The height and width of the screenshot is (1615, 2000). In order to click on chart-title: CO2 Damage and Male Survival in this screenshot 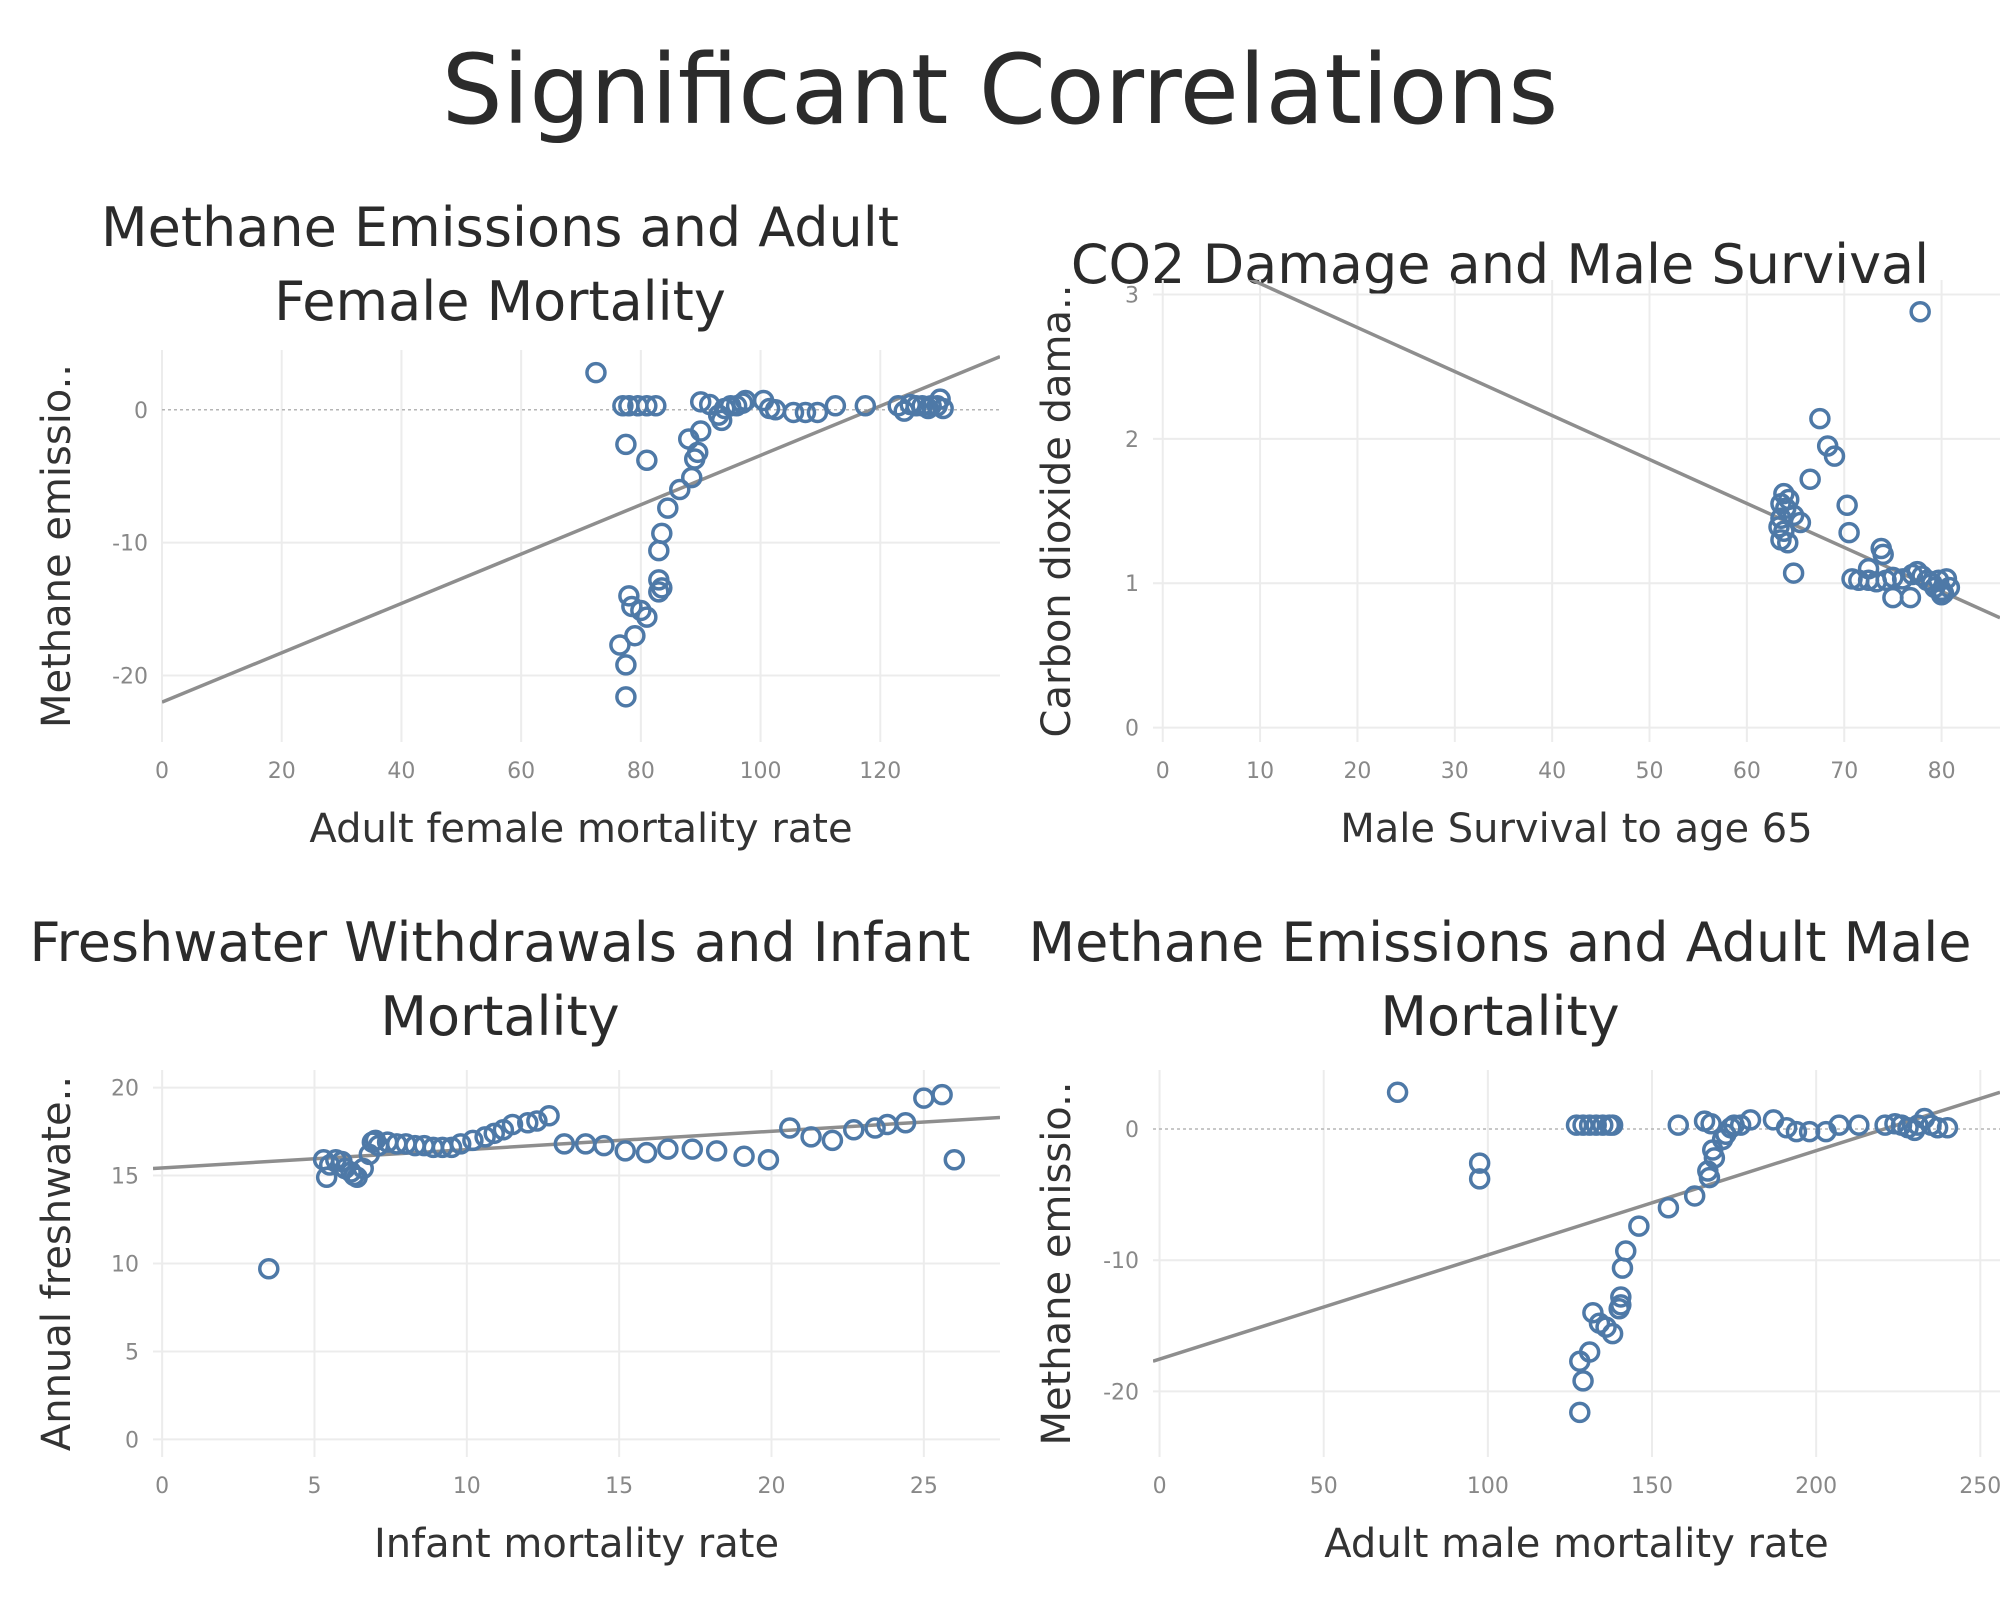, I will do `click(1500, 264)`.